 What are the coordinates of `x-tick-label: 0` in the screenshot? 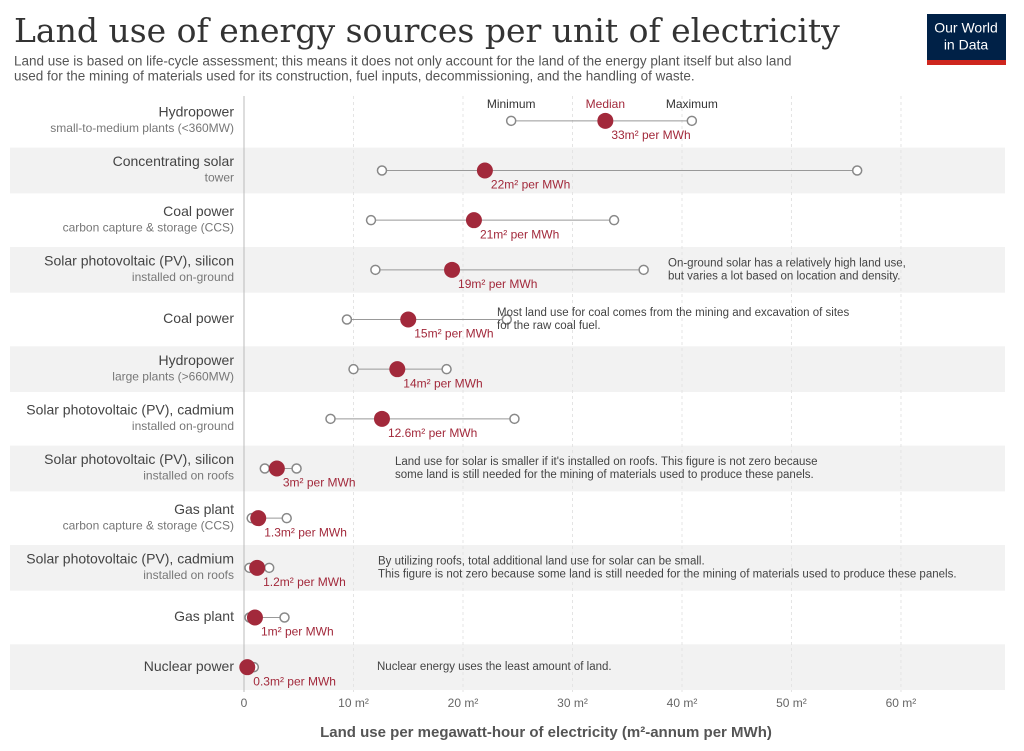 It's located at (244, 703).